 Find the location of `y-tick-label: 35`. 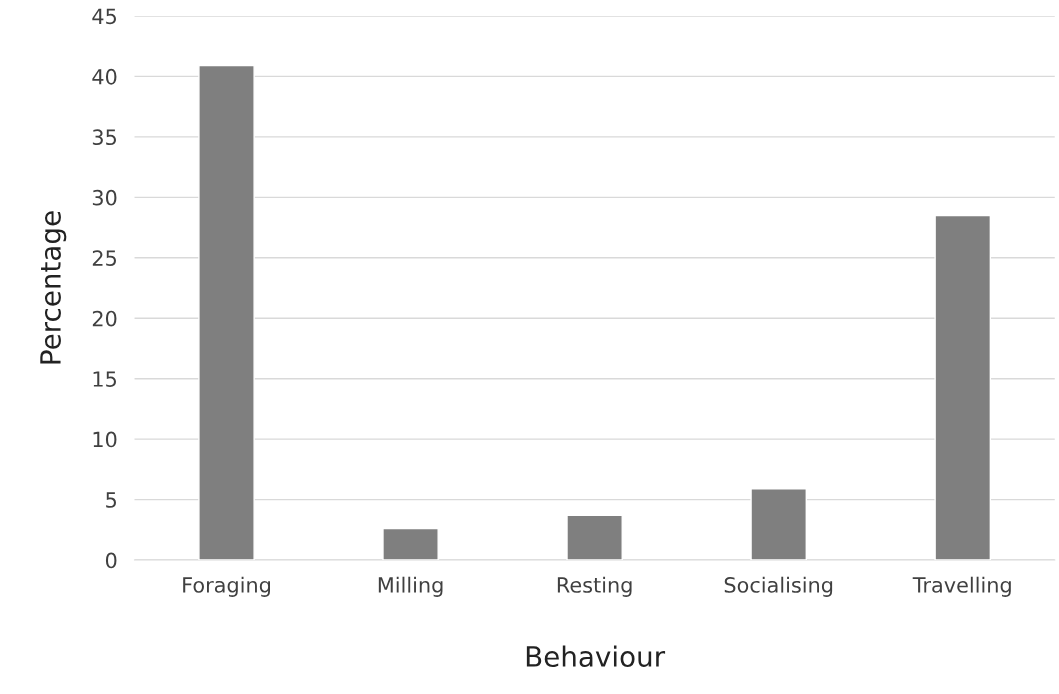

y-tick-label: 35 is located at coordinates (104, 137).